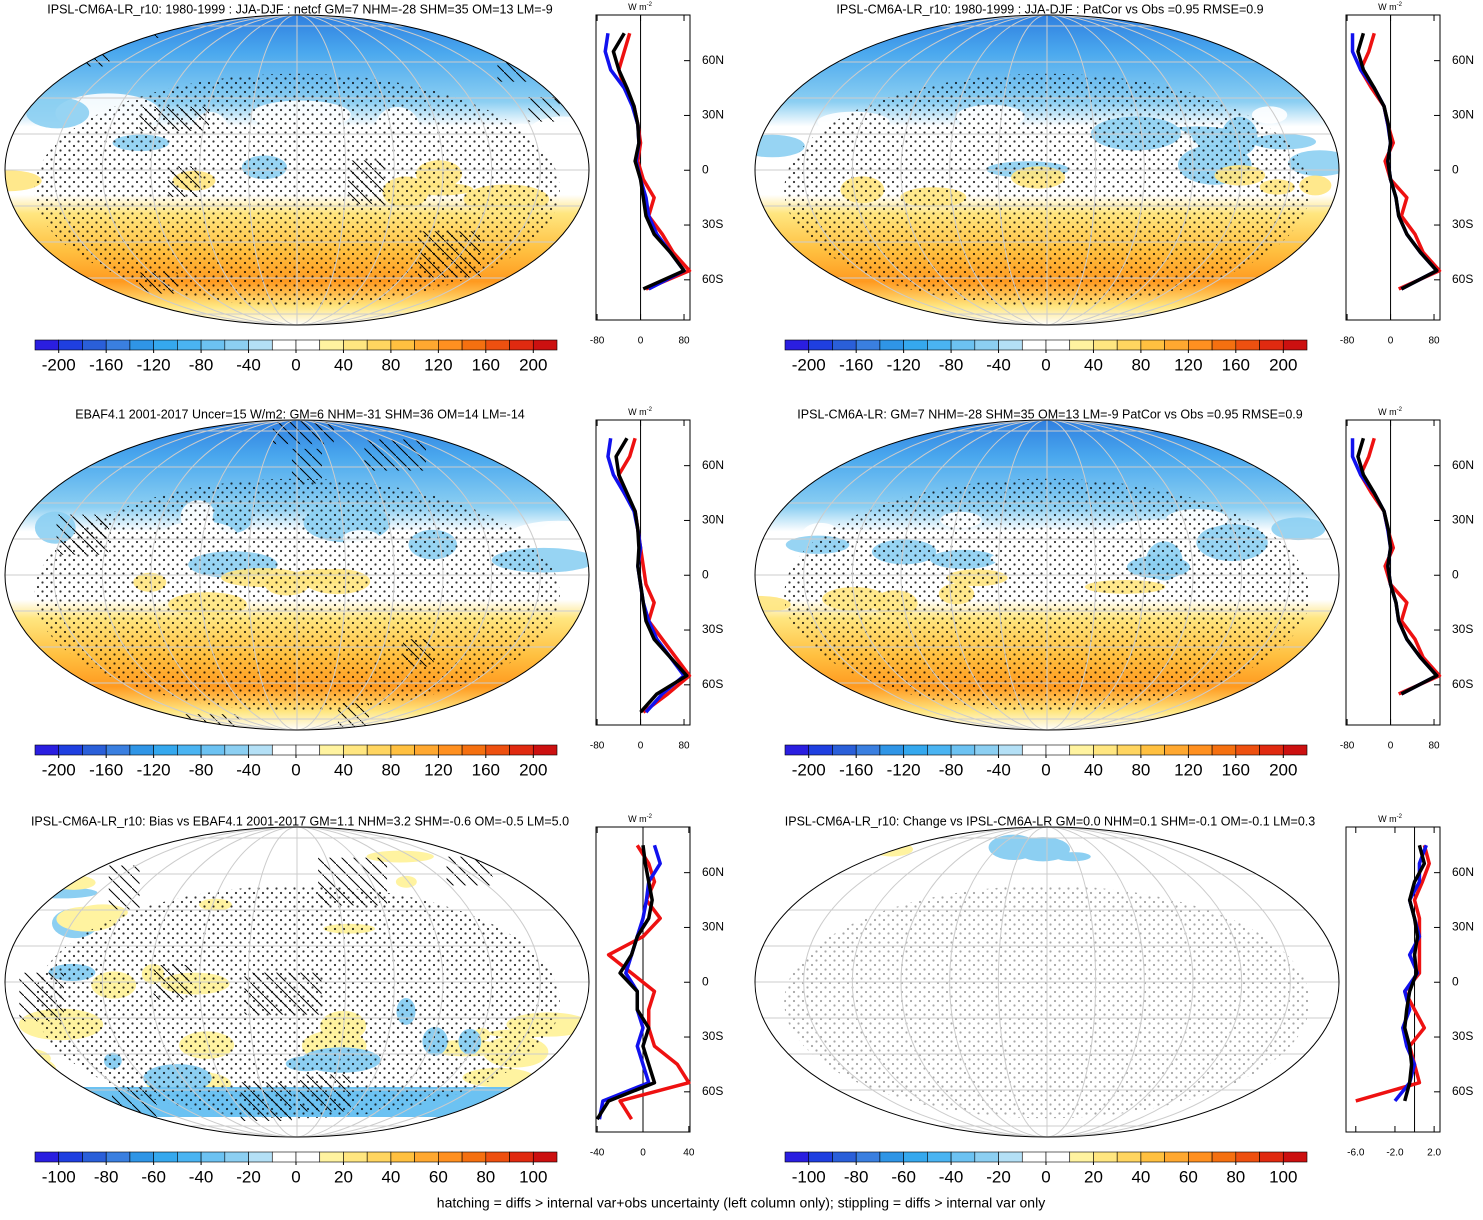  I want to click on colorbar-label: -20, so click(248, 1176).